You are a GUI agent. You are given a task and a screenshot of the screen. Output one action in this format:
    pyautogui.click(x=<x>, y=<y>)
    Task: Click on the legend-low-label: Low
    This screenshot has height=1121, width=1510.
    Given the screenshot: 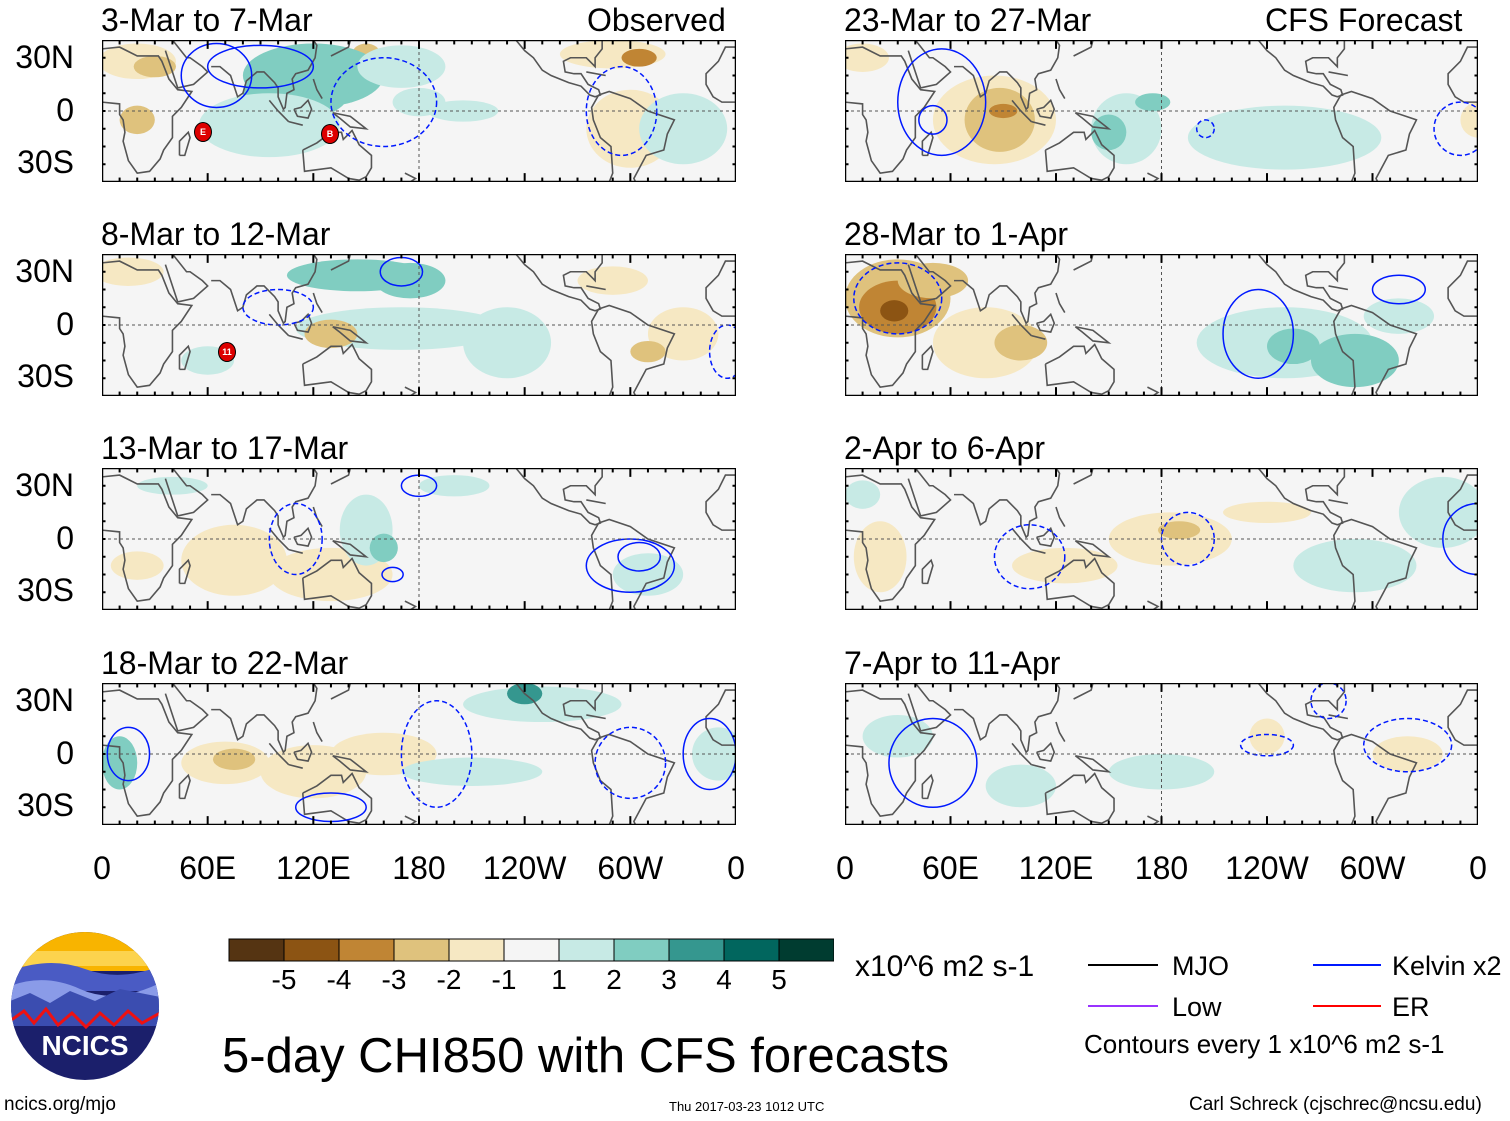 What is the action you would take?
    pyautogui.click(x=1197, y=1007)
    